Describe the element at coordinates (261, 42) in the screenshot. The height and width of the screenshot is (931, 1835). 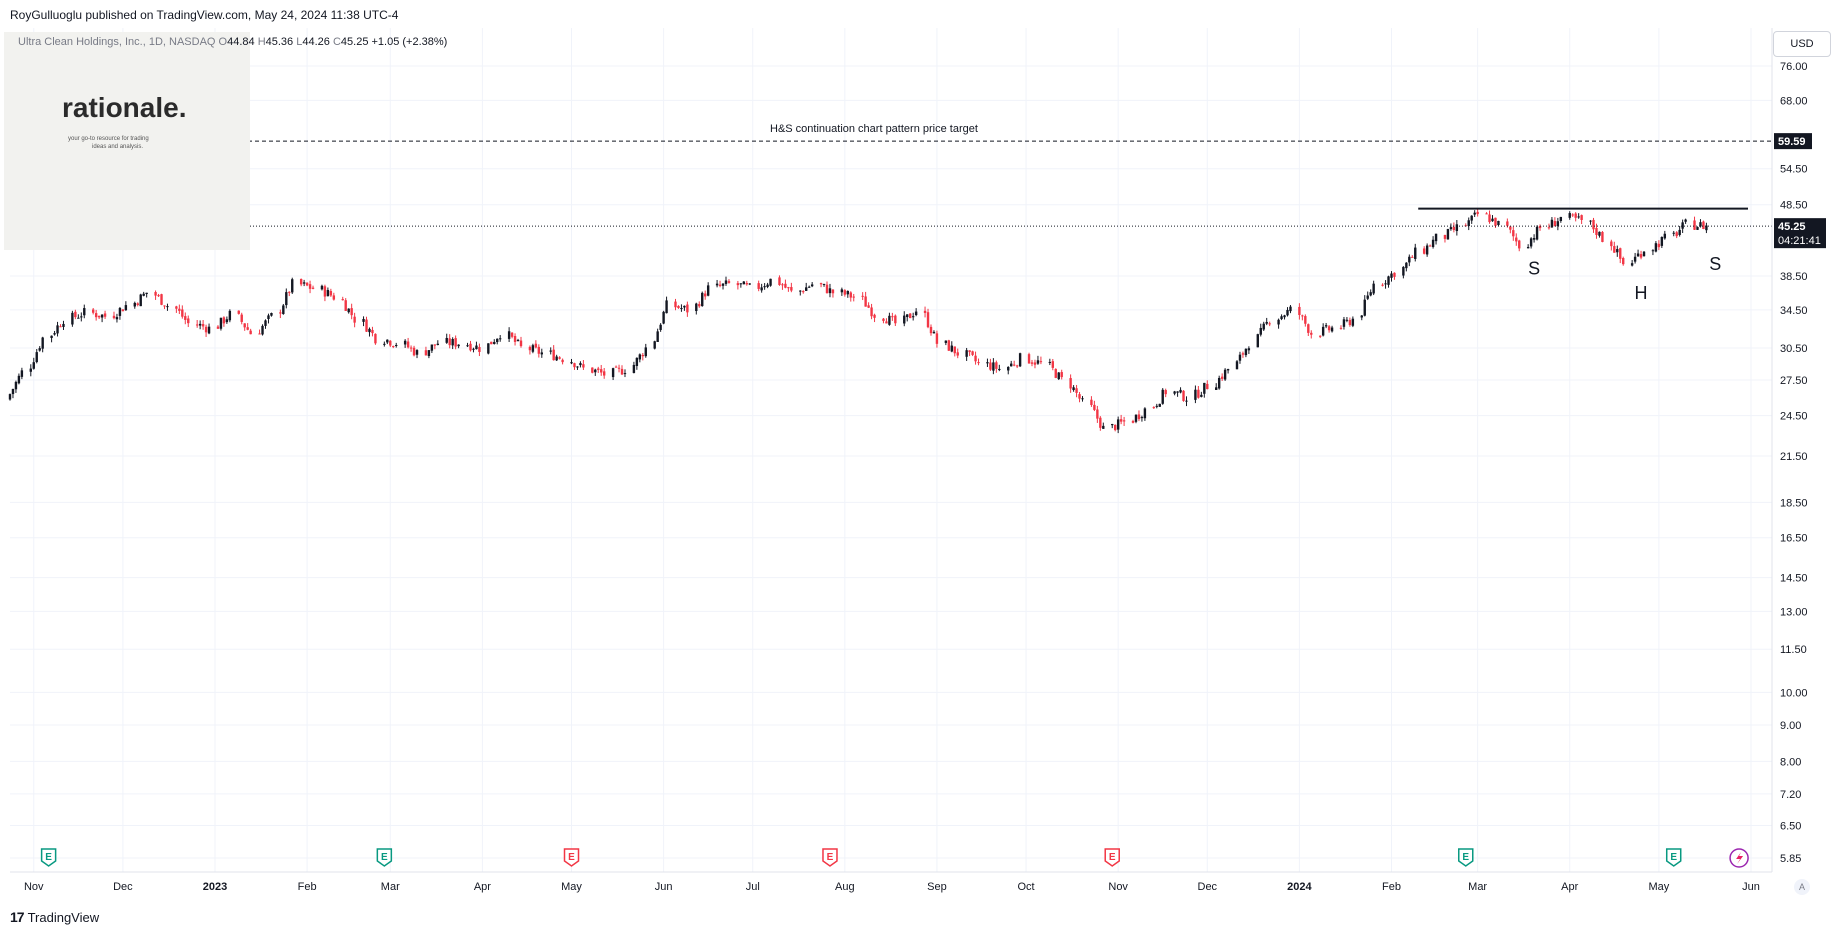
I see `high-label: H` at that location.